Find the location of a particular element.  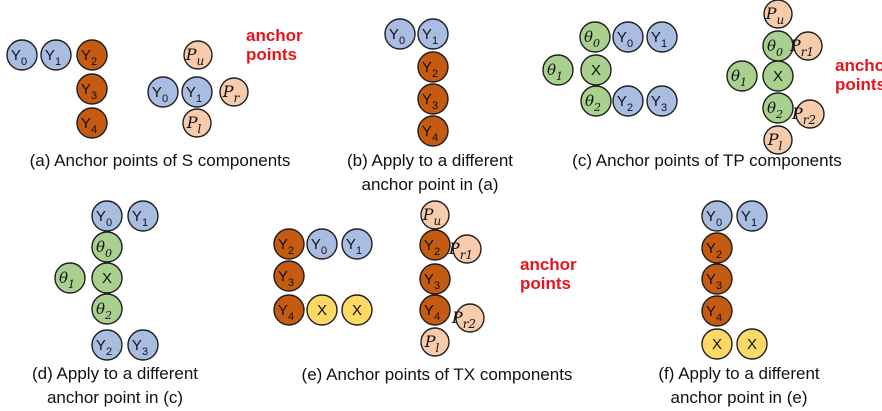

anchor-point-label: Pl is located at coordinates (775, 141).